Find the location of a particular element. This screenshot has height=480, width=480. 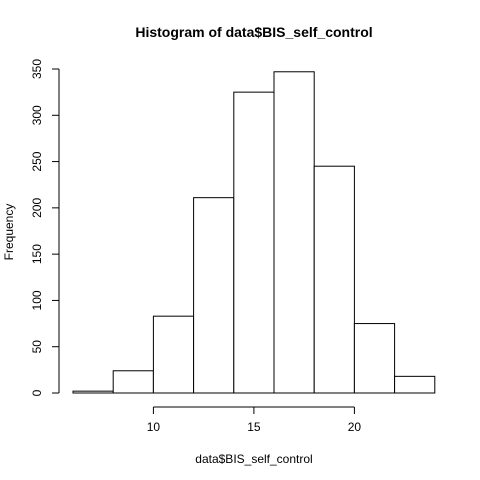

y-tick-label-0: 0 is located at coordinates (37, 392).